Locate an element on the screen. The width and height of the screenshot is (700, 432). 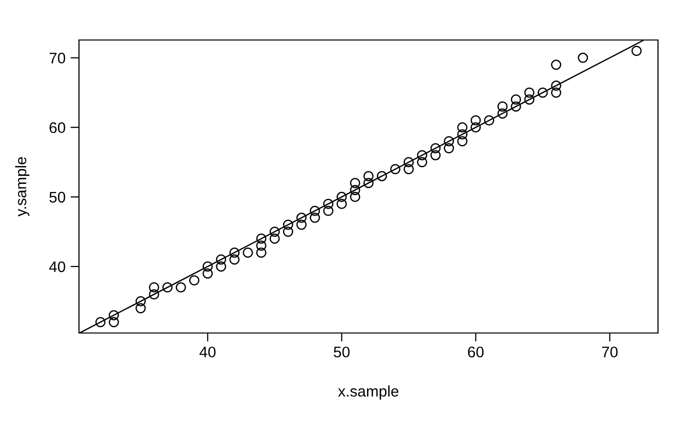
y-tick-label: 50 is located at coordinates (57, 197).